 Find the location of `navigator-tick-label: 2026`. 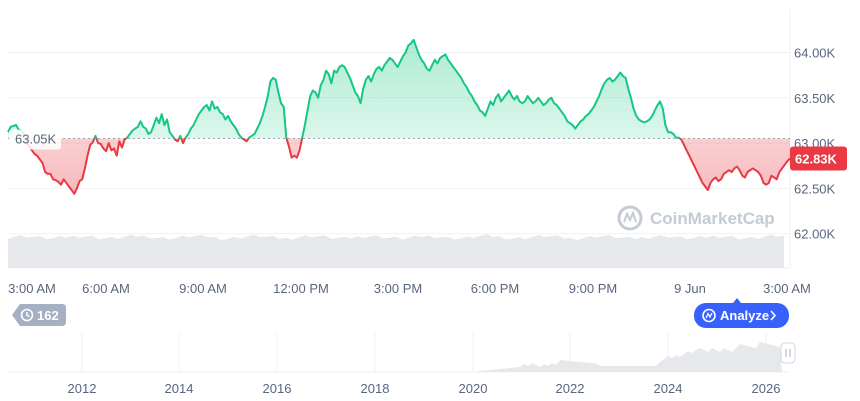

navigator-tick-label: 2026 is located at coordinates (766, 388).